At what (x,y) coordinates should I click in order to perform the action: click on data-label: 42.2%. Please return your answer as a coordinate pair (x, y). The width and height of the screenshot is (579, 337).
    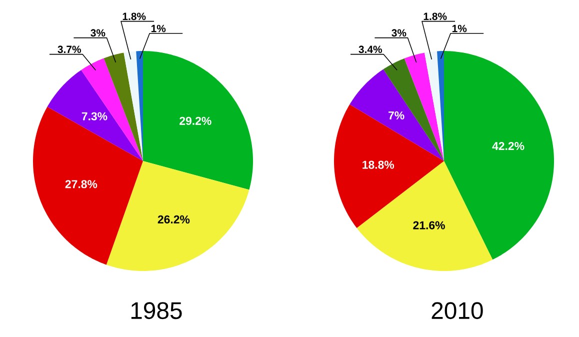
    Looking at the image, I should click on (508, 146).